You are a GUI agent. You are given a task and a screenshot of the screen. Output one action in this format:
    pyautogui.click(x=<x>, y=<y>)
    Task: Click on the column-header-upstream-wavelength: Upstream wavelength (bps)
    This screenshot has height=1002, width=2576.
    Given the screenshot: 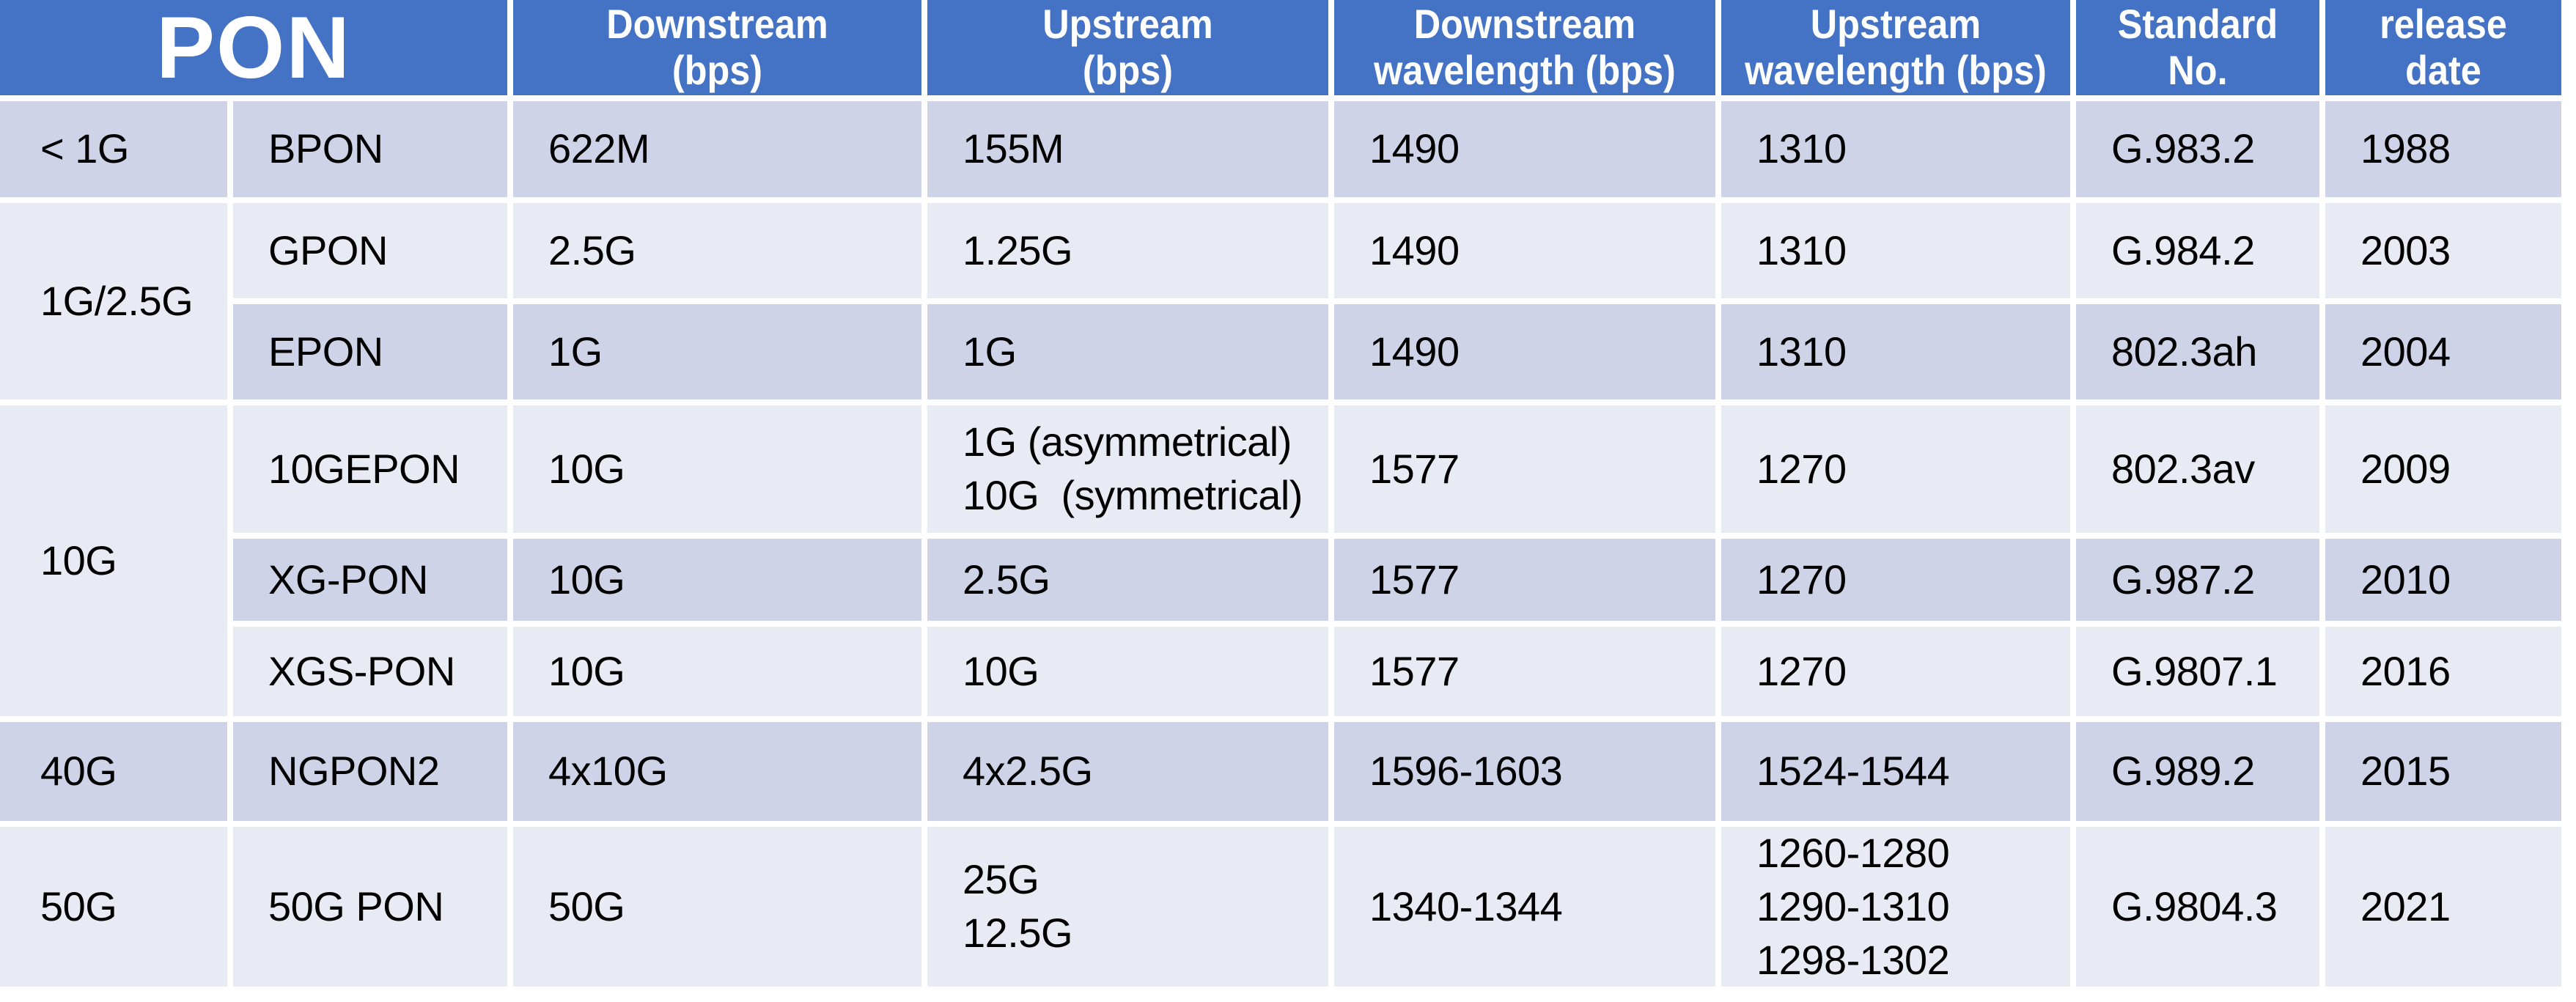 What is the action you would take?
    pyautogui.click(x=1896, y=47)
    